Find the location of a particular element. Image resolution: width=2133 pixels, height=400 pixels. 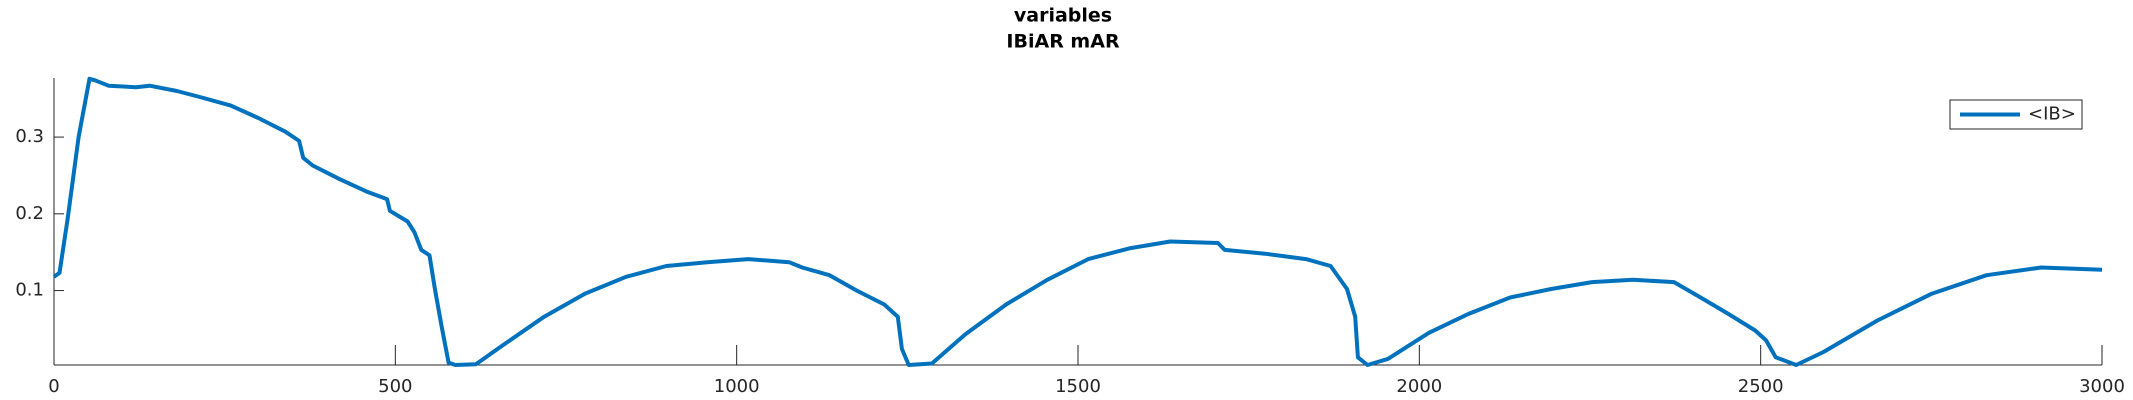

x-tick-label: 500 is located at coordinates (395, 386).